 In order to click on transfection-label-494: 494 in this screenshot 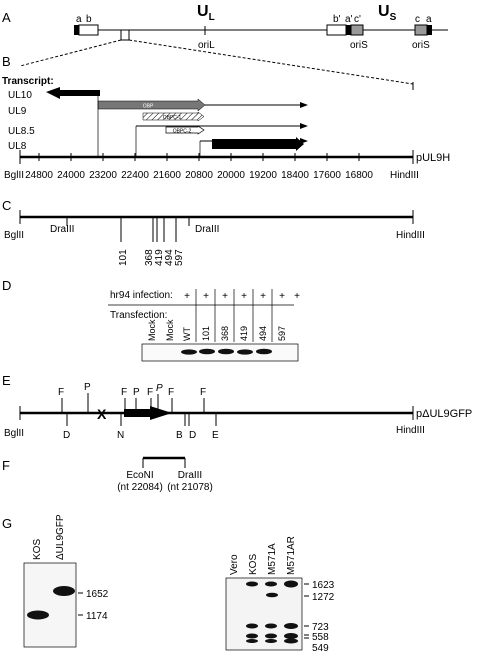, I will do `click(263, 333)`.